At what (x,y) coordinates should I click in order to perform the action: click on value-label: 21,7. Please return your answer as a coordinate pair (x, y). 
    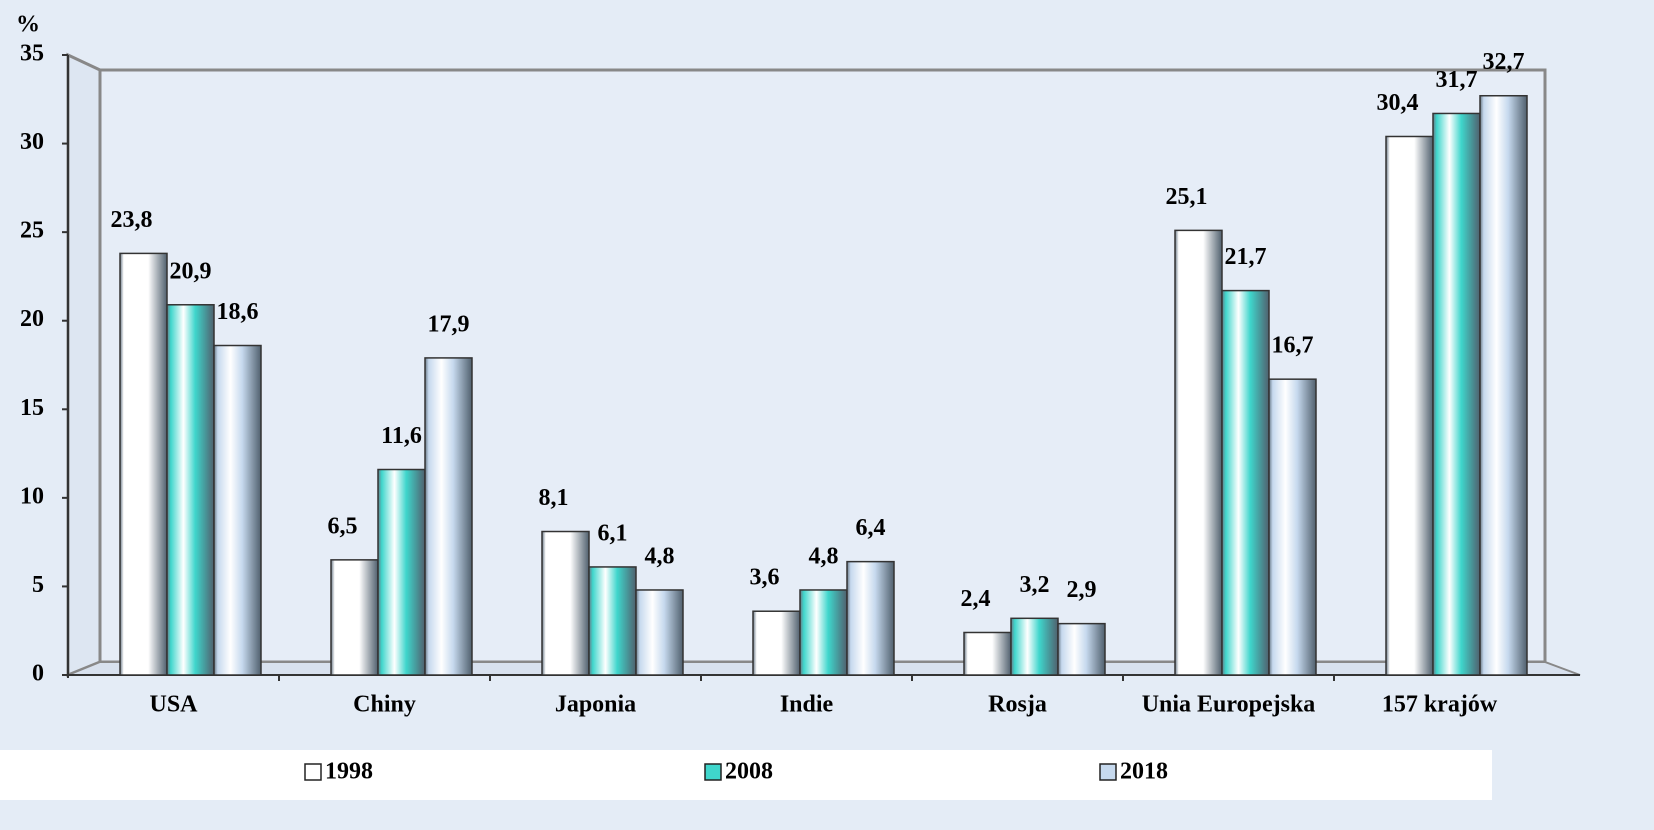
    Looking at the image, I should click on (1246, 257).